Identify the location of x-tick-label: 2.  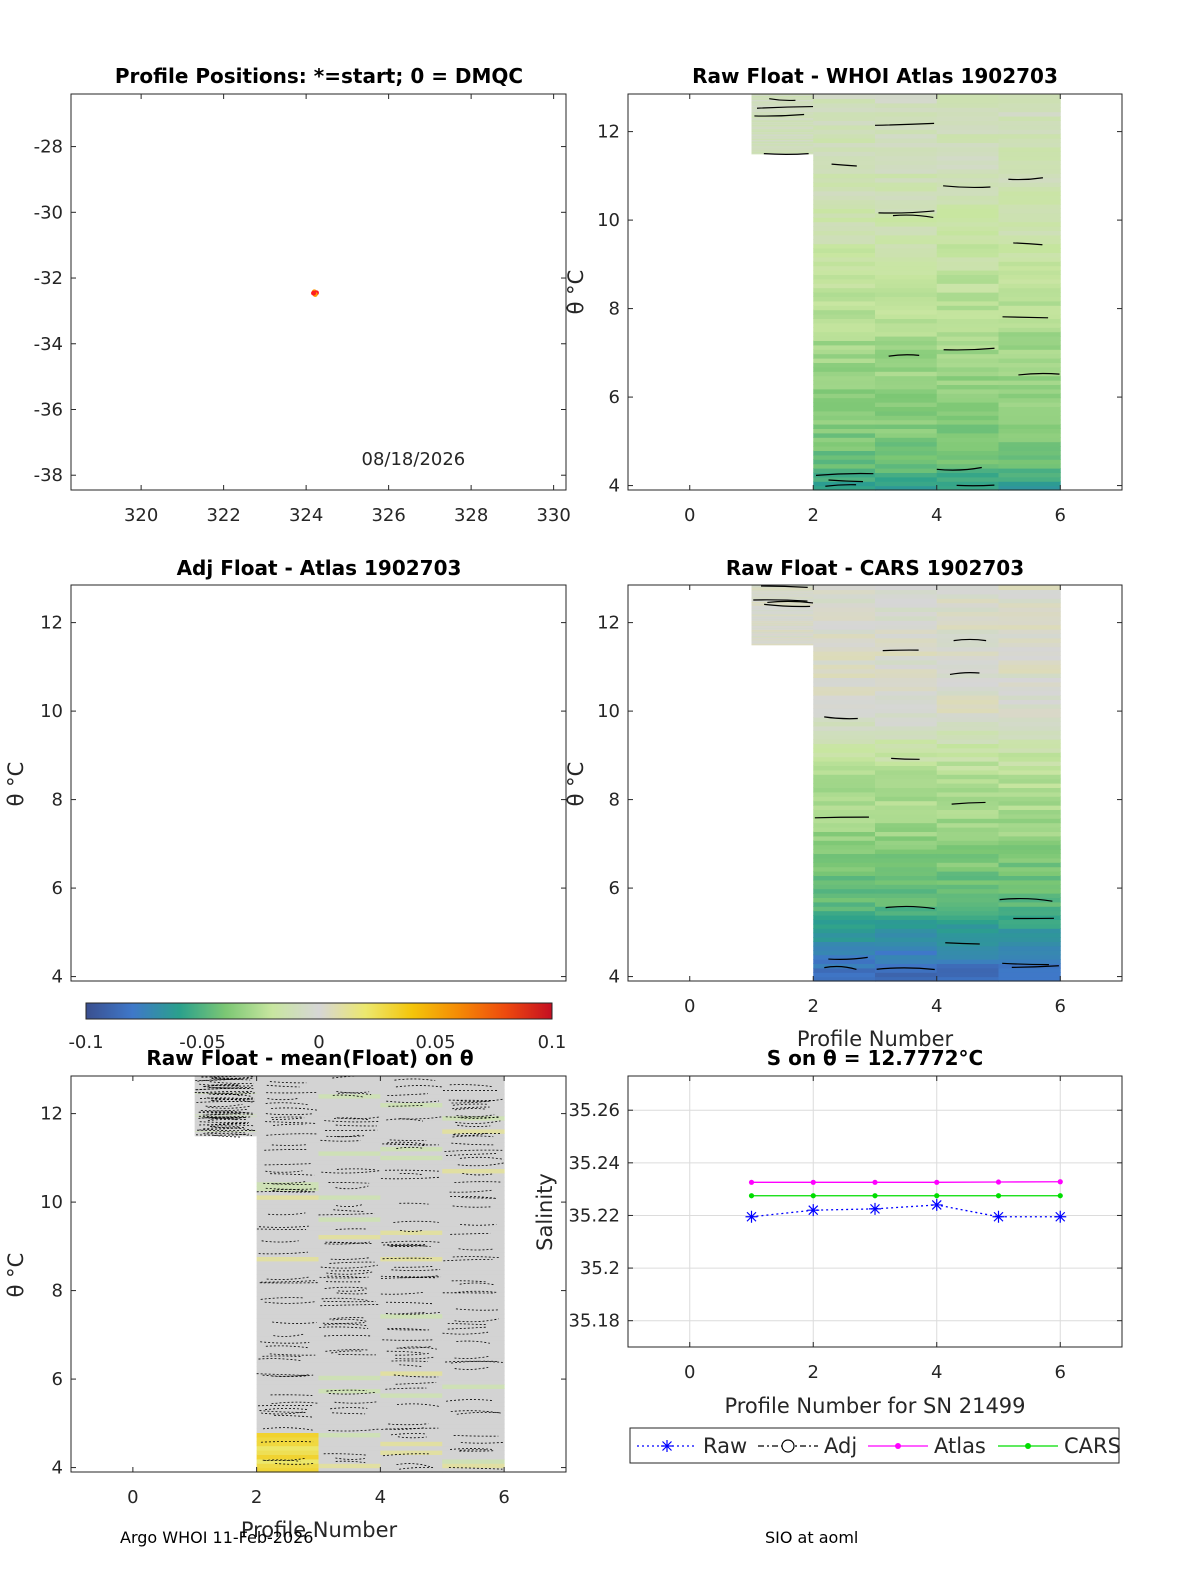
(256, 1497).